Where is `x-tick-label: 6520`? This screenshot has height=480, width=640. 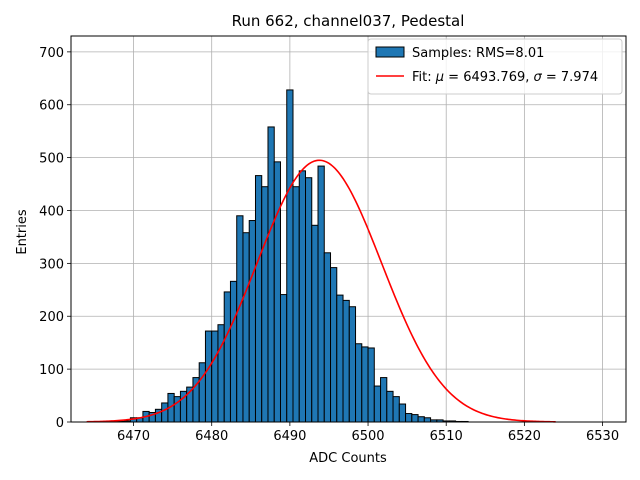
x-tick-label: 6520 is located at coordinates (524, 436).